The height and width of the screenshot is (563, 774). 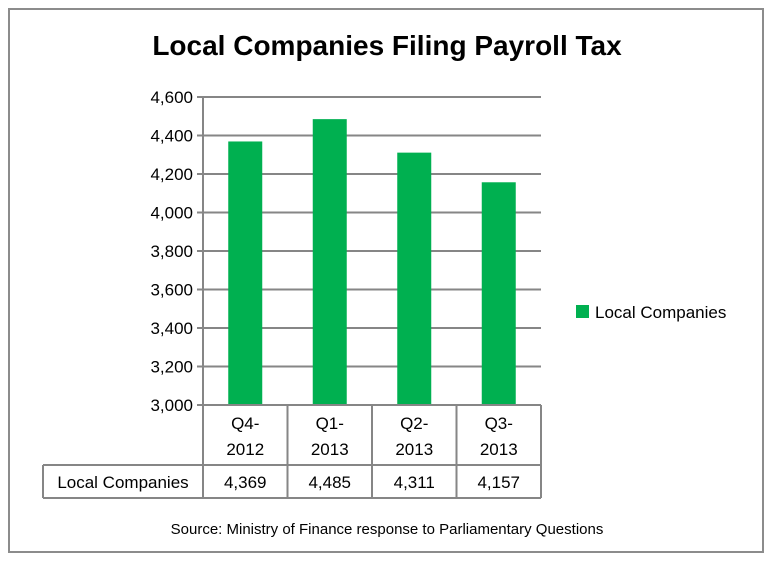 What do you see at coordinates (171, 367) in the screenshot?
I see `y-tick-label: 3,200` at bounding box center [171, 367].